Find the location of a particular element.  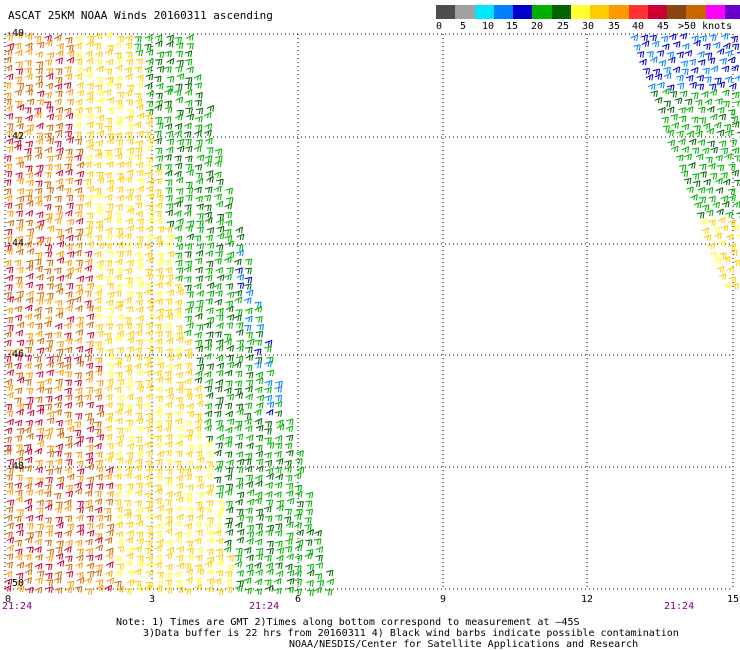

legend-label: 15 is located at coordinates (512, 26).